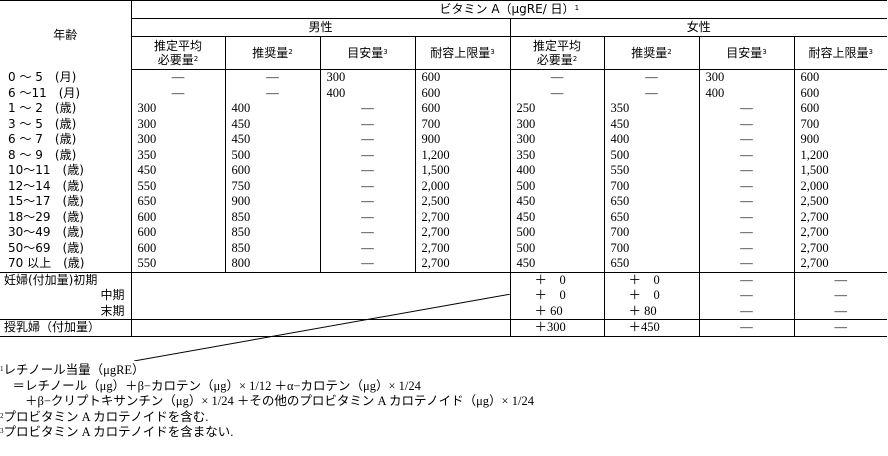 This screenshot has height=456, width=888. Describe the element at coordinates (443, 93) in the screenshot. I see `table-row: 6 ～11 (月) — —400 600— —400 600` at that location.